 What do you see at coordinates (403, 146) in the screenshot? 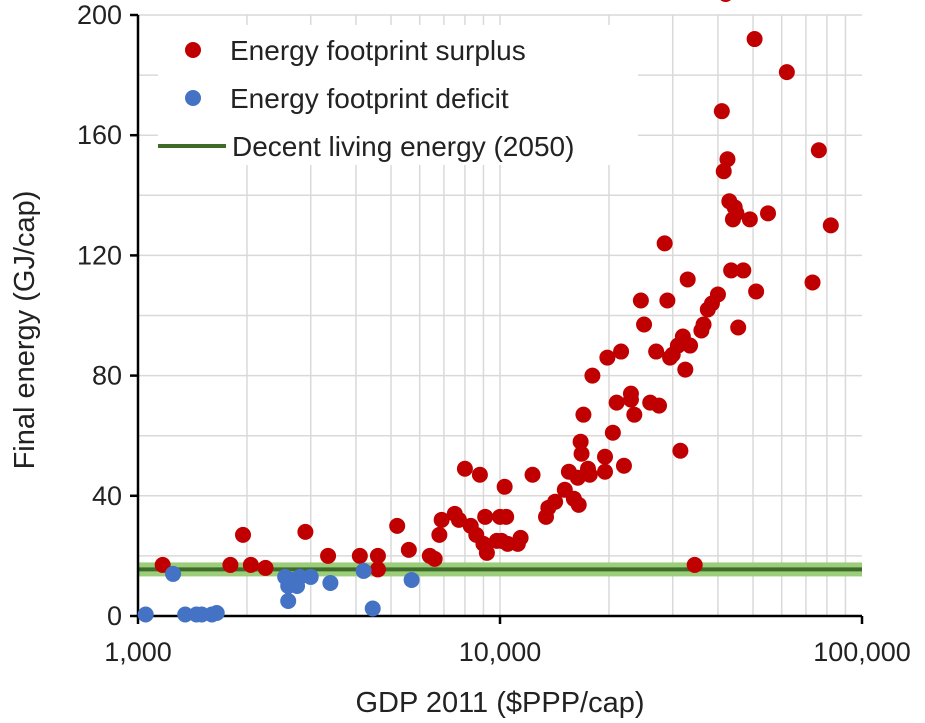
I see `legend-reference-line-label: Decent living energy (2050)` at bounding box center [403, 146].